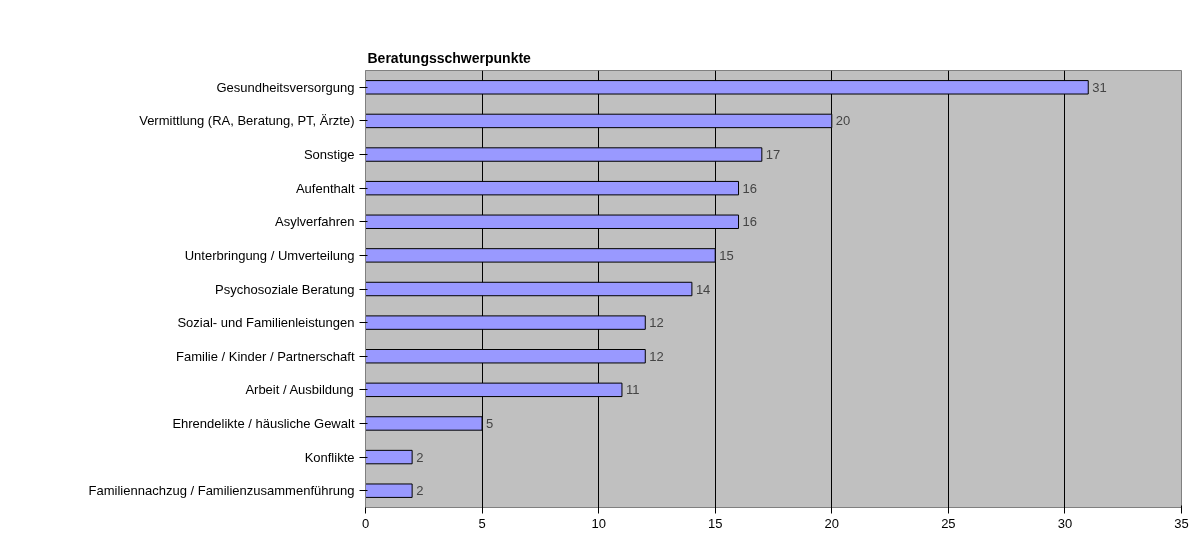 The image size is (1194, 539). I want to click on y-tick-label: Sonstige, so click(329, 155).